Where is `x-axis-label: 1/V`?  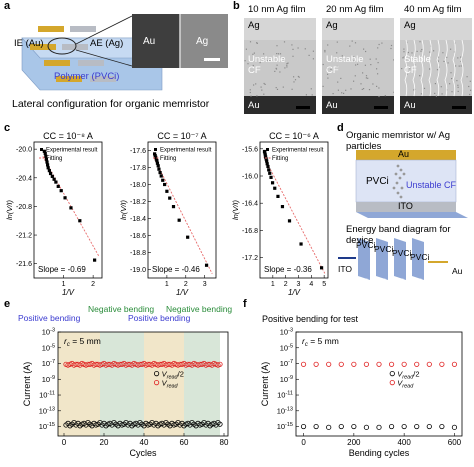 x-axis-label: 1/V is located at coordinates (294, 292).